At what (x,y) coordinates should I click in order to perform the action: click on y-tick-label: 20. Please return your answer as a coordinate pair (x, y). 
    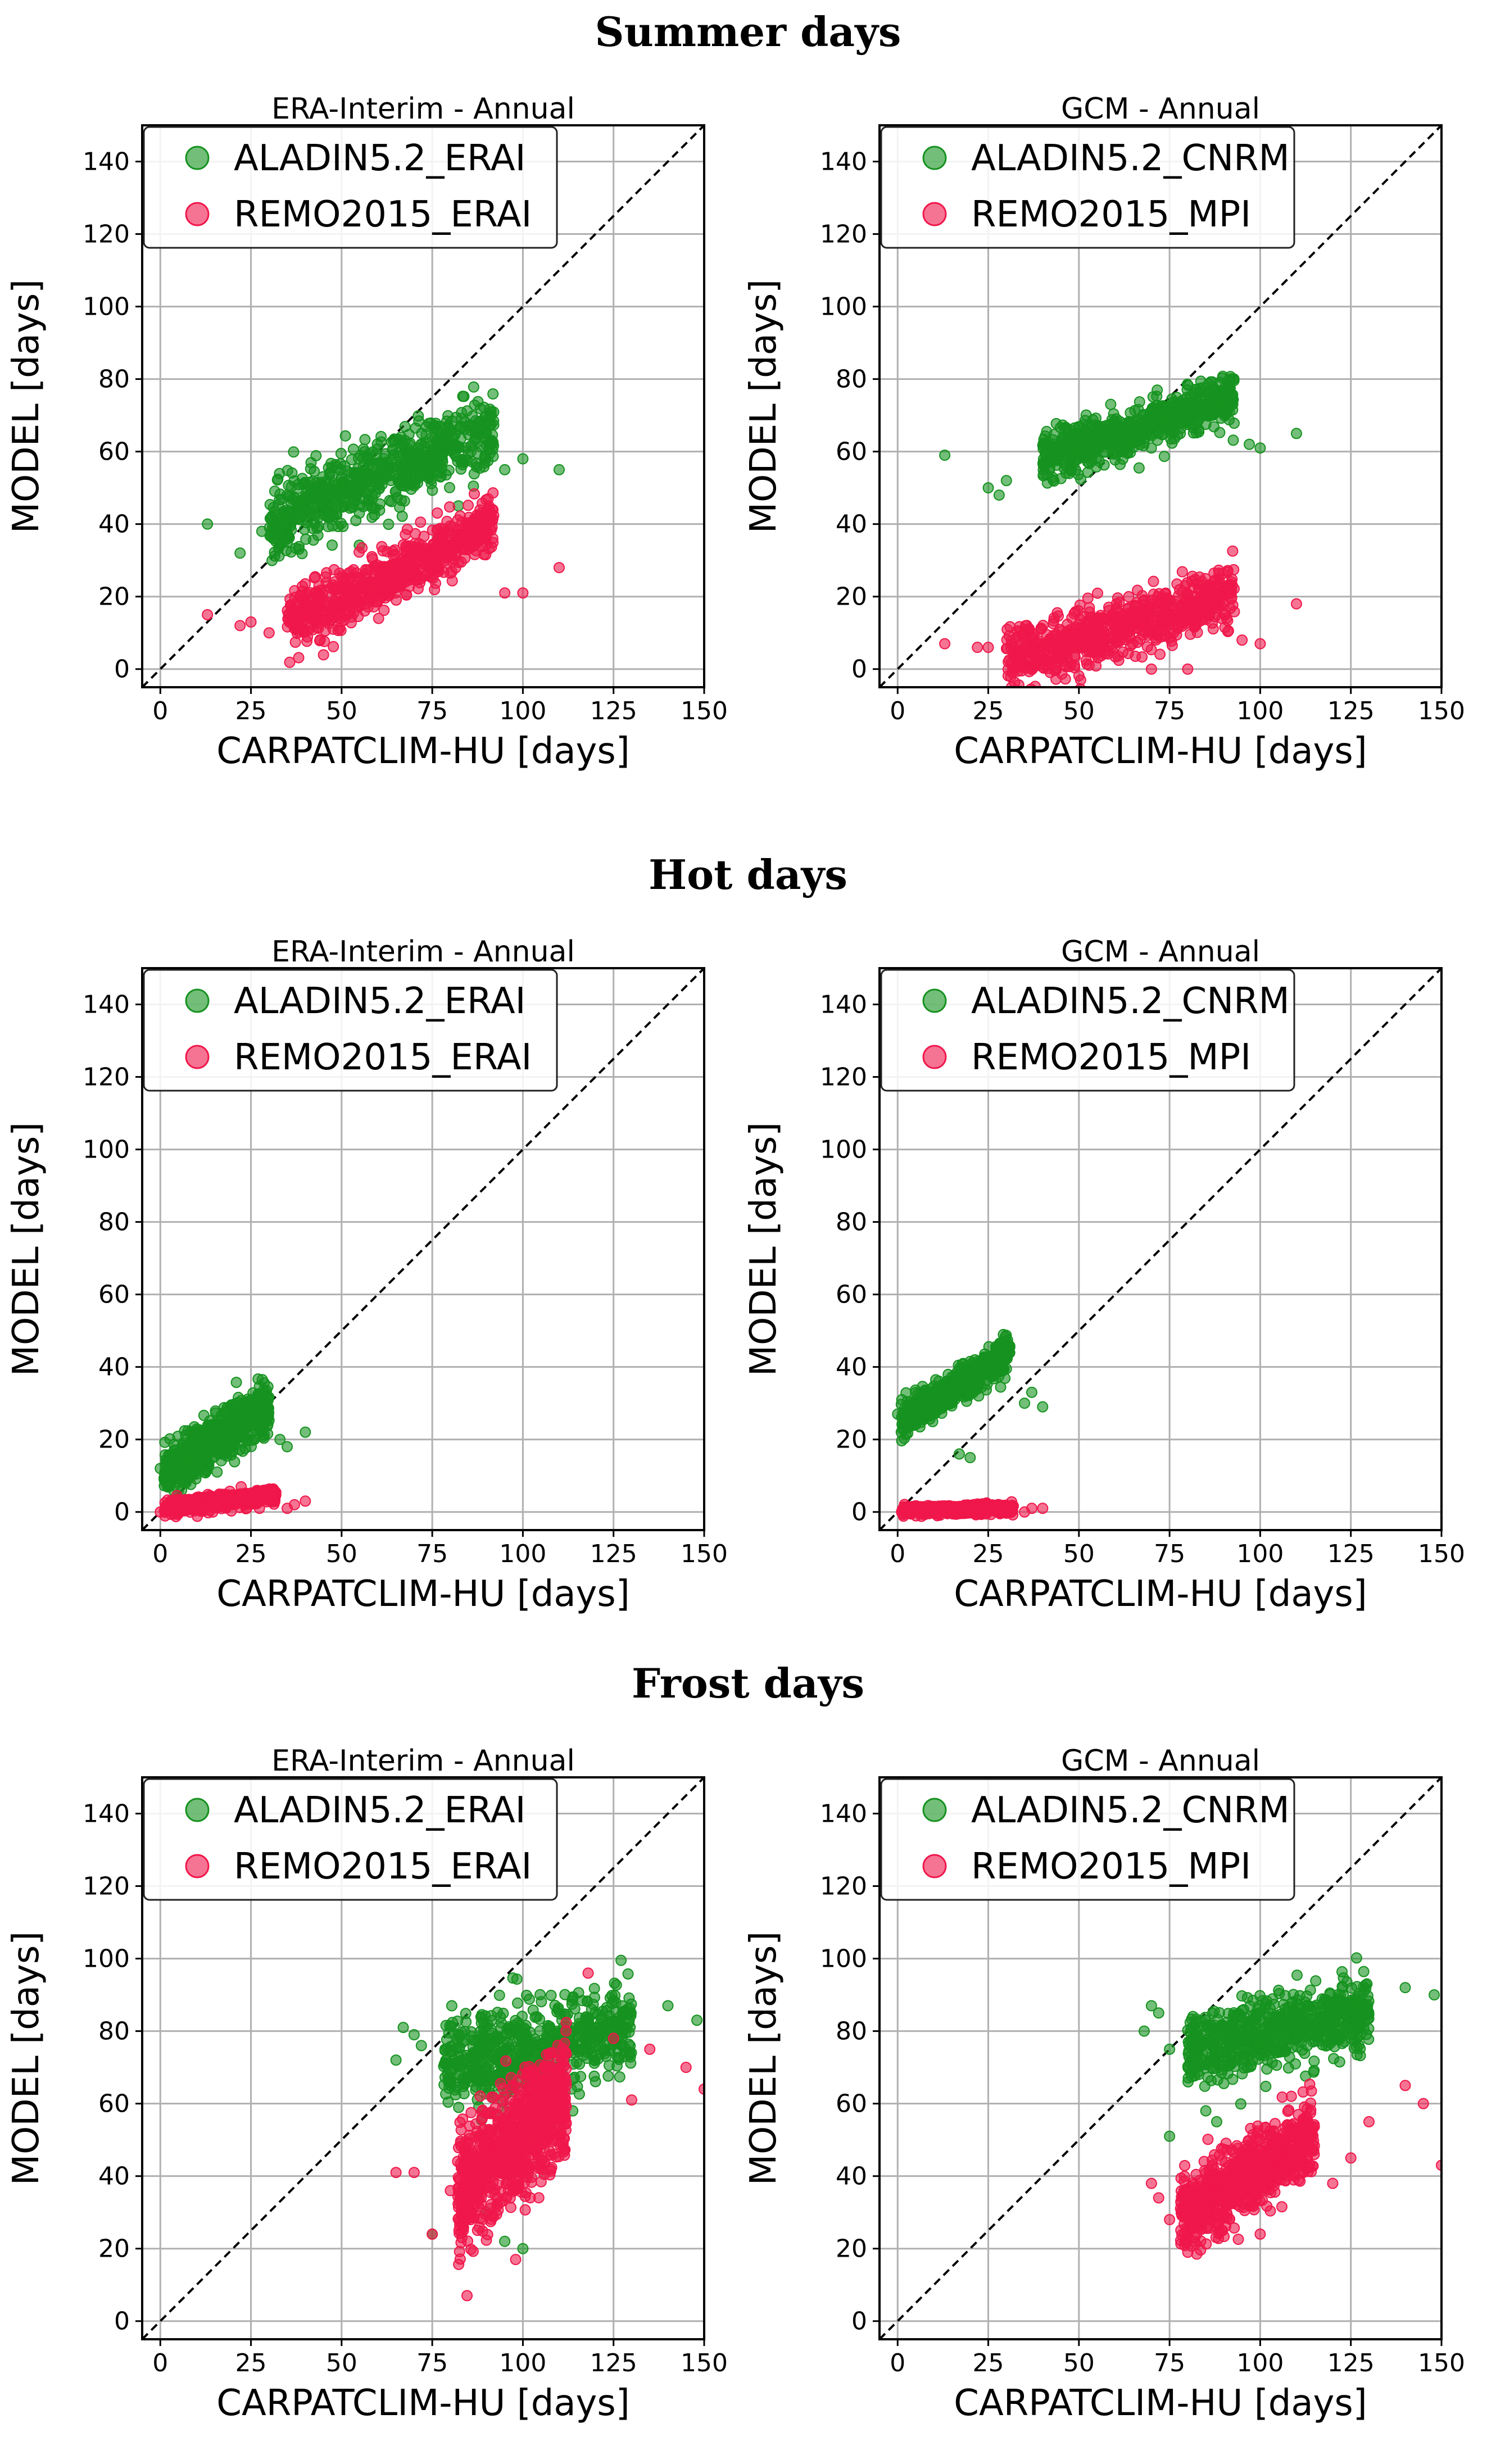
    Looking at the image, I should click on (114, 1440).